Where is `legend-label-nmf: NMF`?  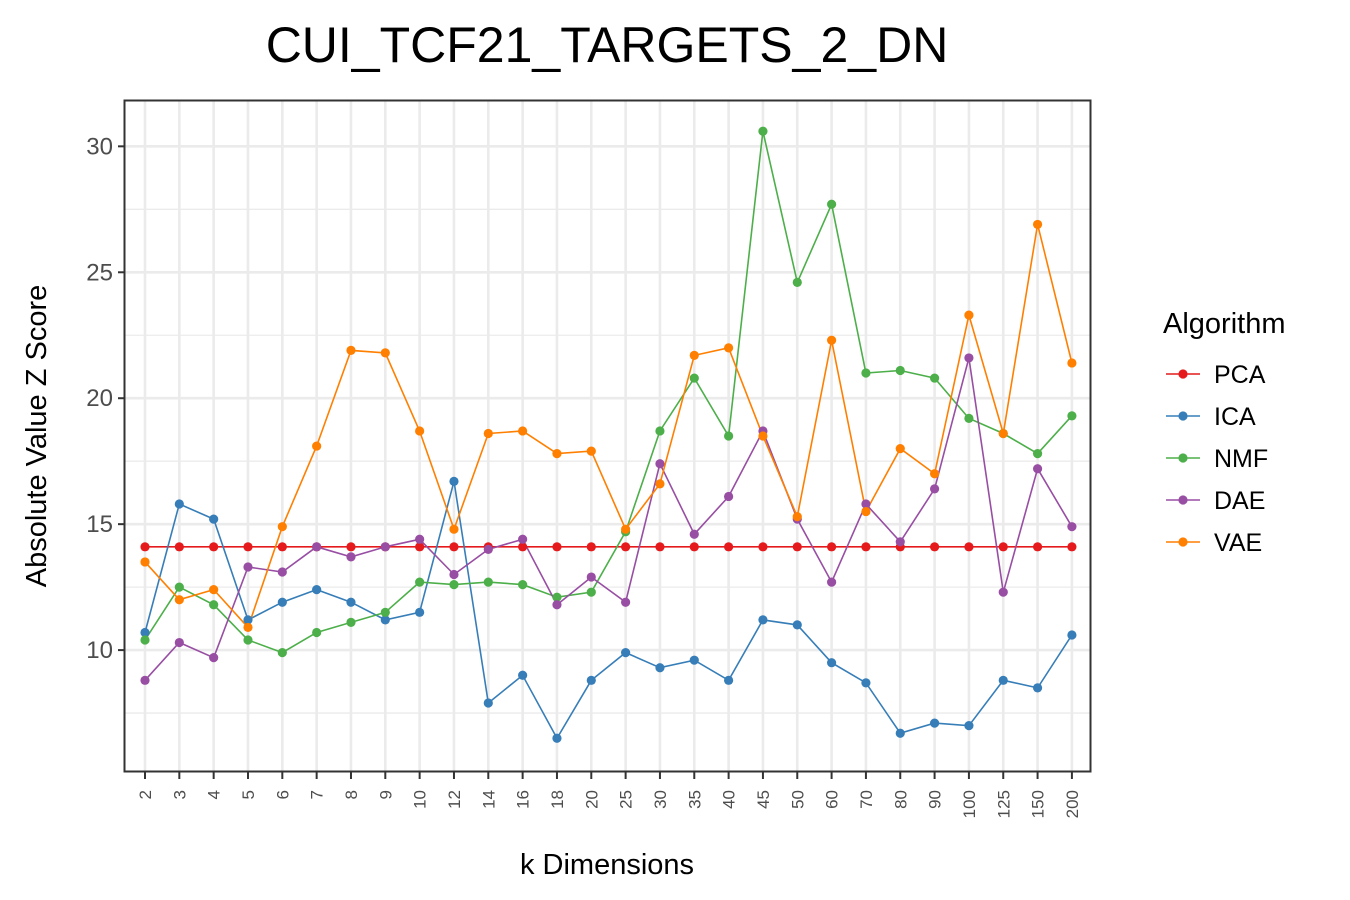 legend-label-nmf: NMF is located at coordinates (1241, 459).